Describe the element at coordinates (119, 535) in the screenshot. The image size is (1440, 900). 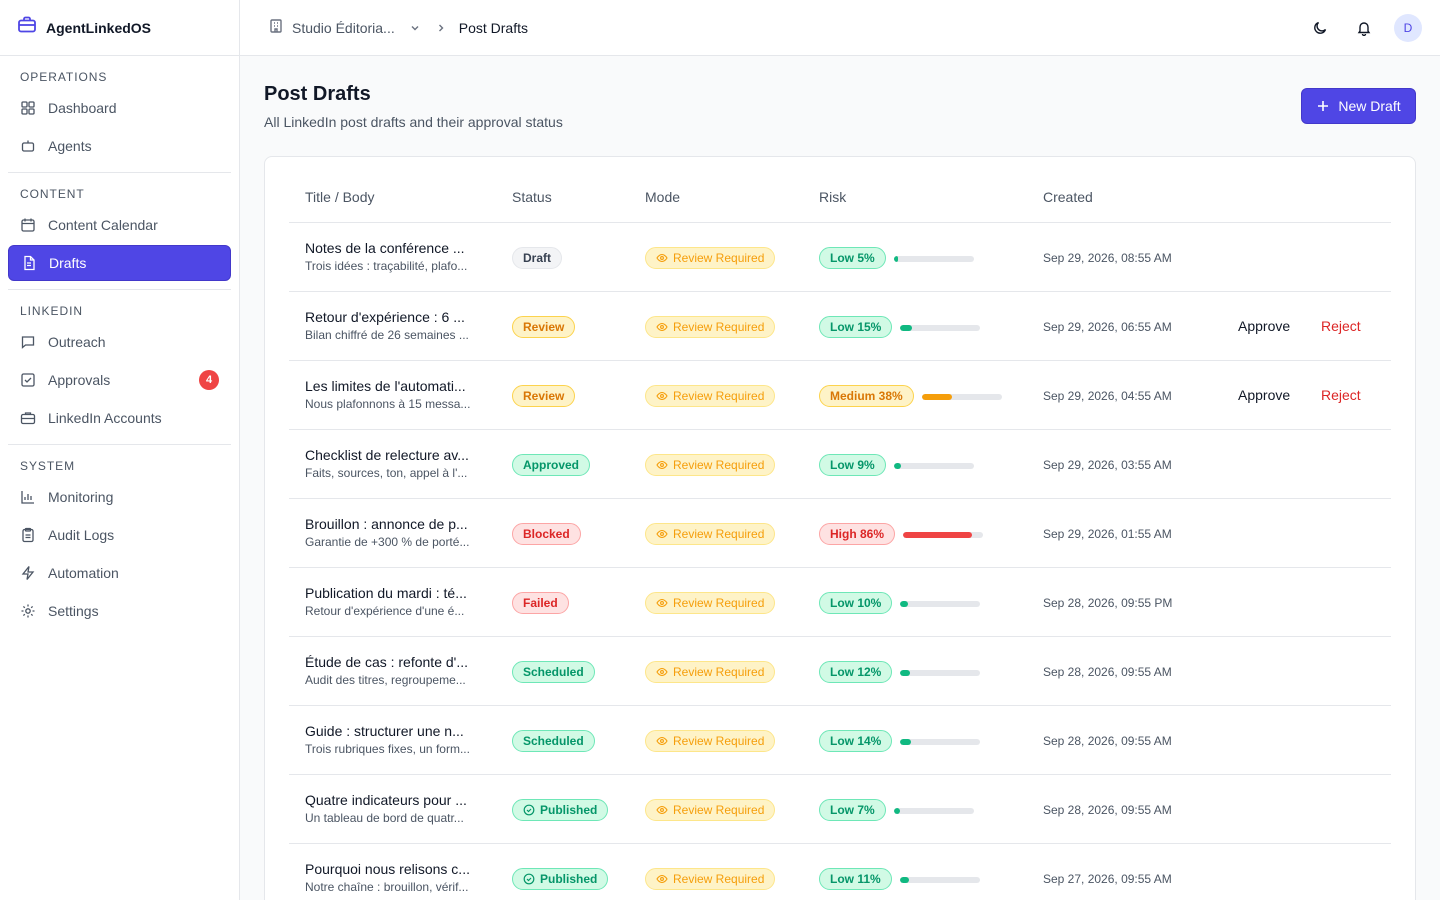
I see `sidebar-item-audit-logs: Audit Logs` at that location.